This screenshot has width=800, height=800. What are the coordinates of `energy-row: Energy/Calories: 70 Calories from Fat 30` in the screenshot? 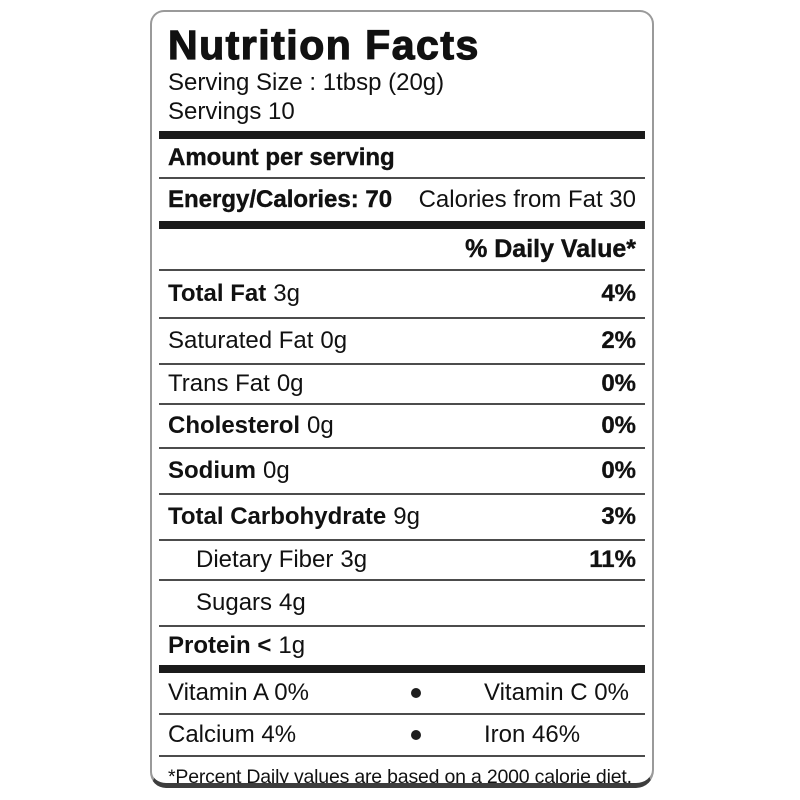 It's located at (402, 200).